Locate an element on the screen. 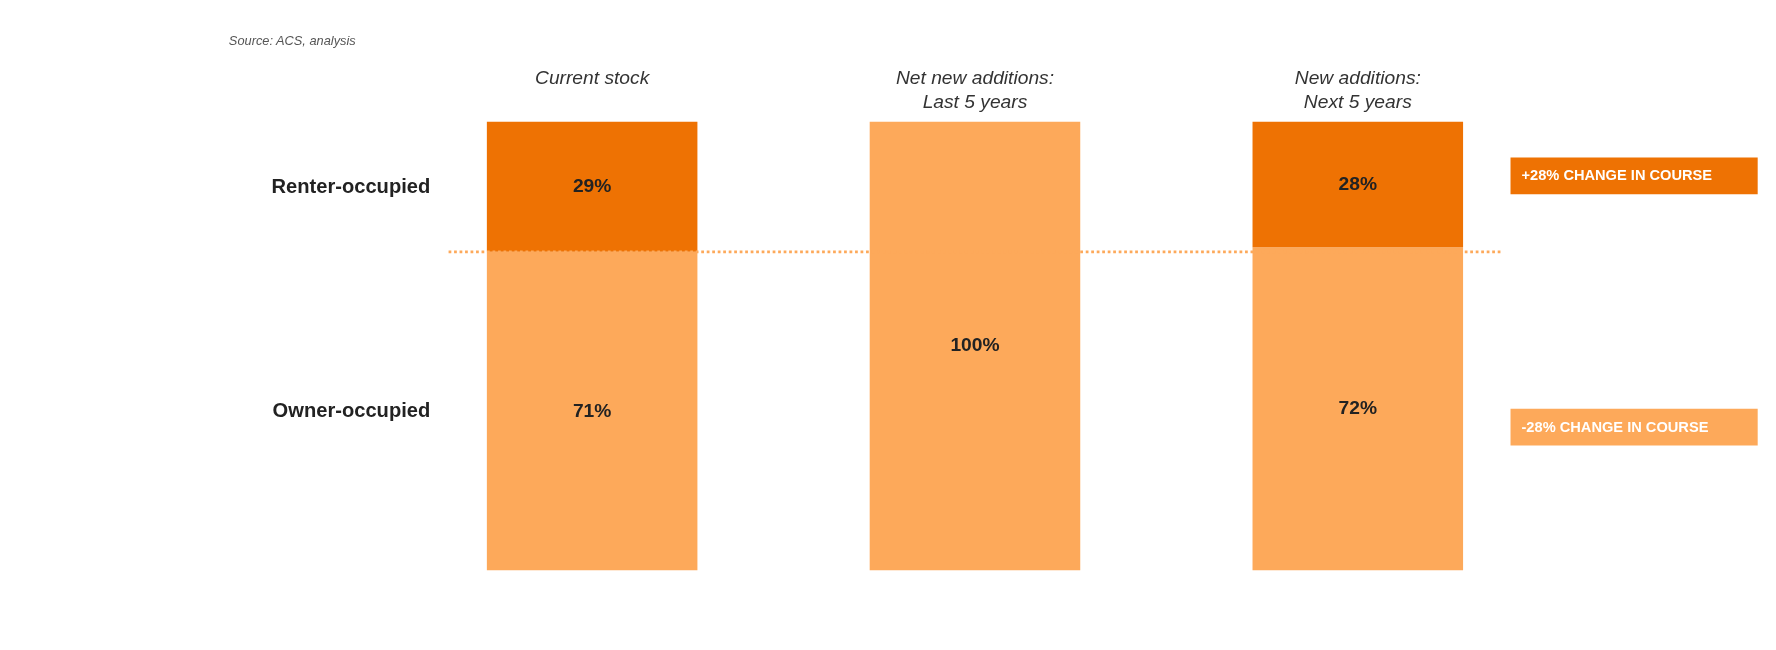 This screenshot has width=1776, height=650. x-tick-label: New additions: Next 5 years is located at coordinates (1357, 89).